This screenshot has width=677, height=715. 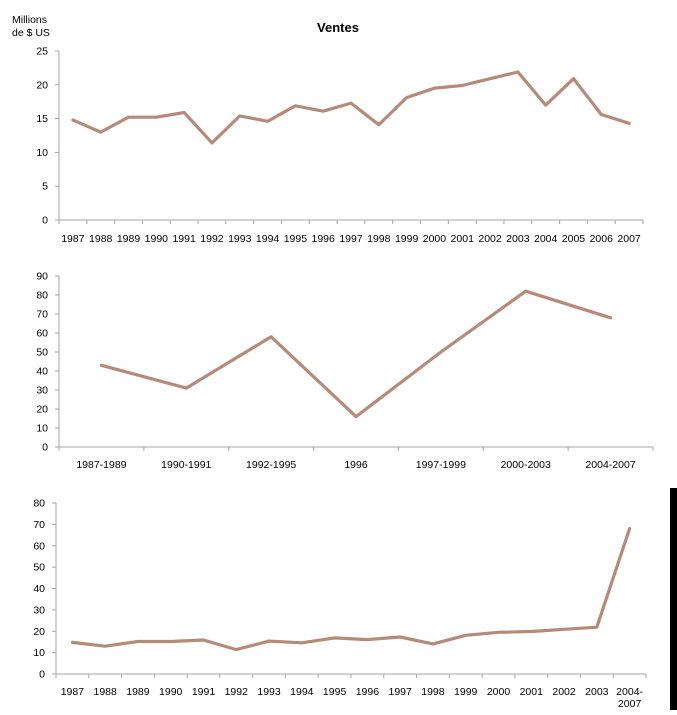 What do you see at coordinates (45, 187) in the screenshot?
I see `y-tick-label: 5` at bounding box center [45, 187].